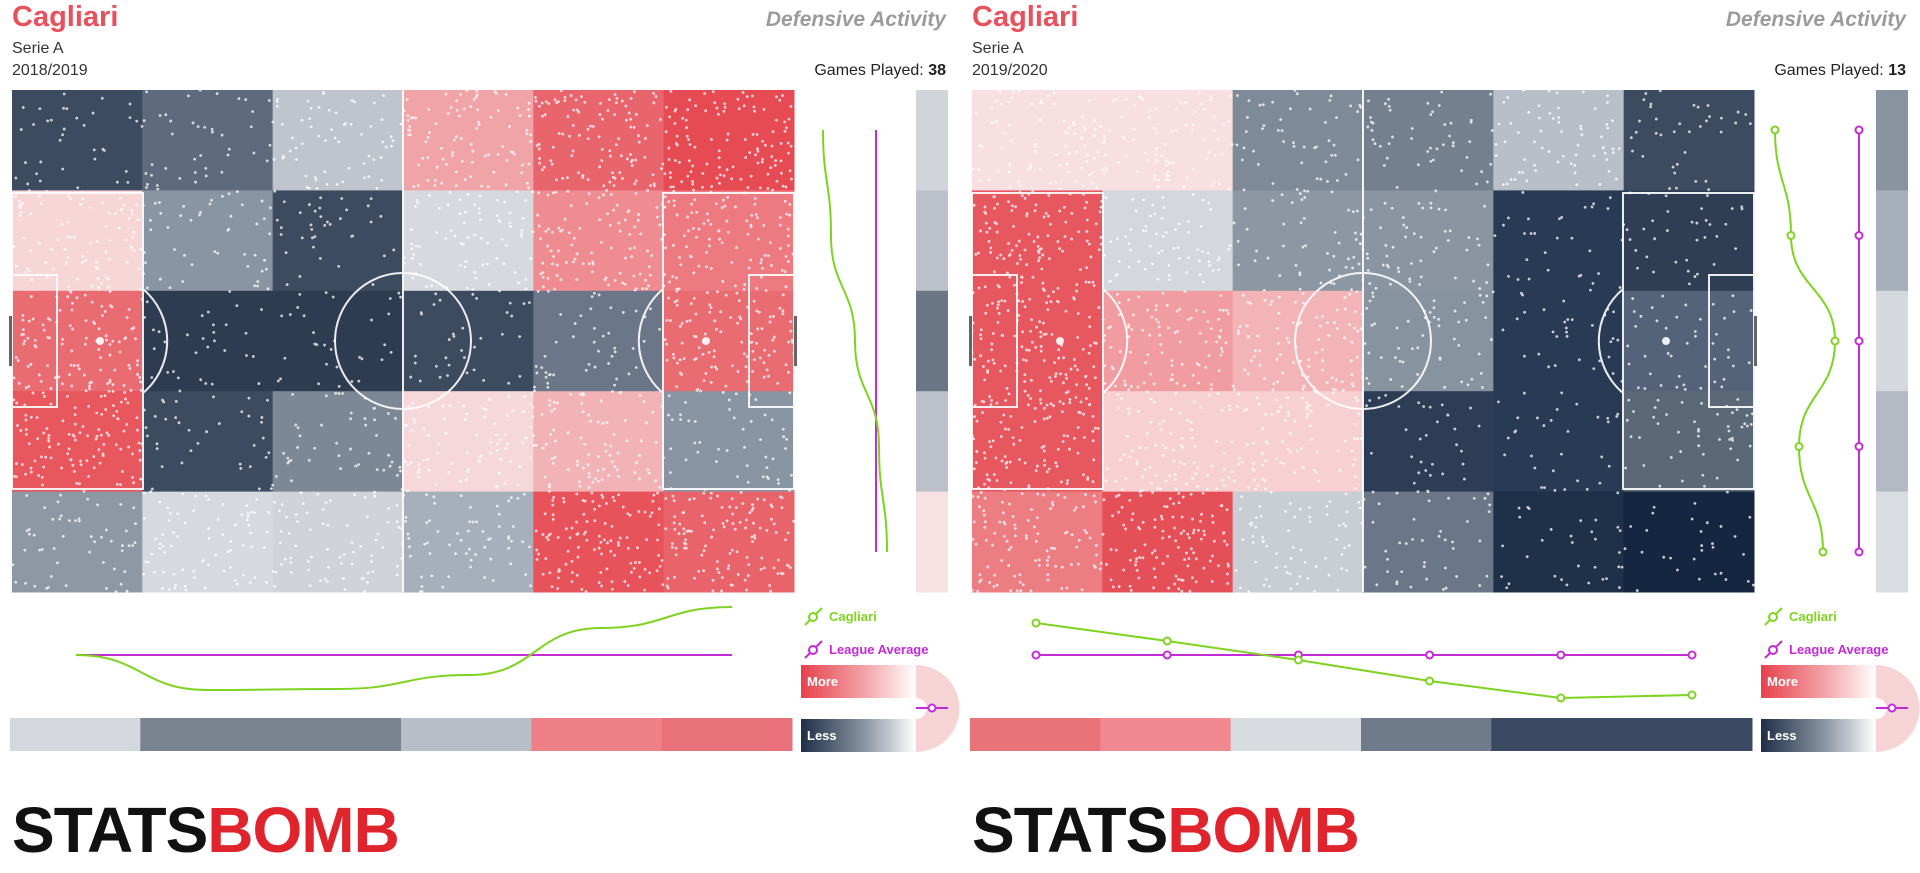 This screenshot has height=873, width=1920. Describe the element at coordinates (1773, 617) in the screenshot. I see `legend-team-marker` at that location.